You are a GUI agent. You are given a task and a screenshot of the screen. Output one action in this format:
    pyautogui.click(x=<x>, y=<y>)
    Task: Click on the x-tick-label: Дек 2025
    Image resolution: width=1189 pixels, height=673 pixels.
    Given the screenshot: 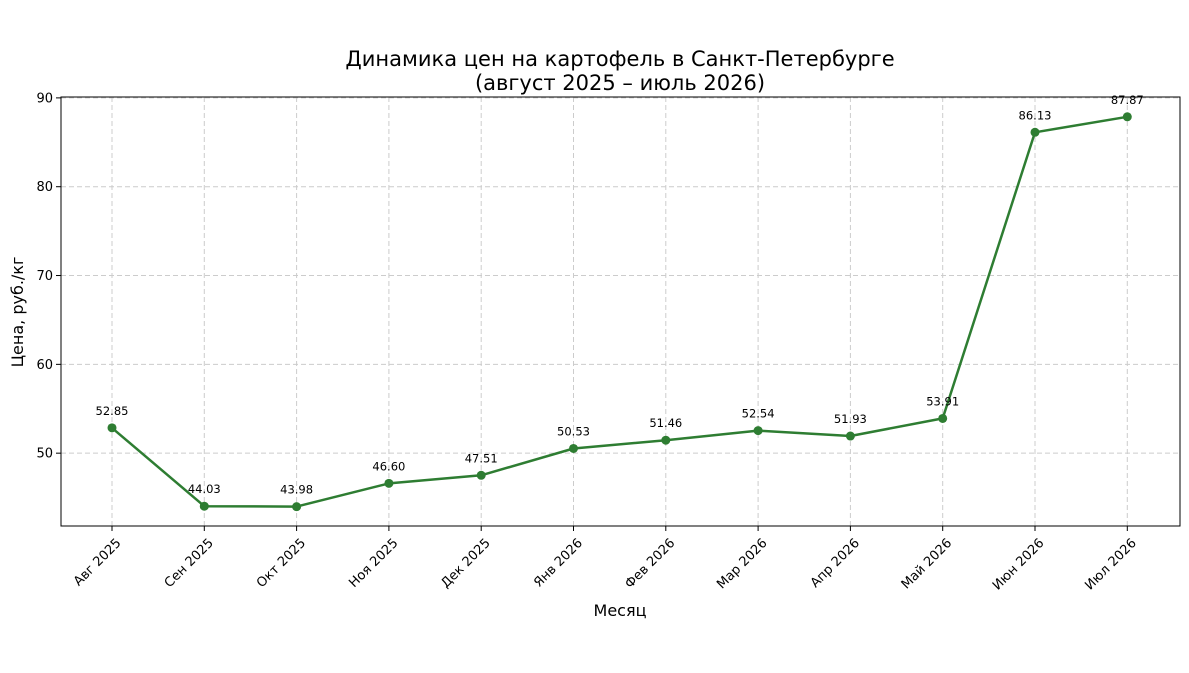 What is the action you would take?
    pyautogui.click(x=465, y=563)
    